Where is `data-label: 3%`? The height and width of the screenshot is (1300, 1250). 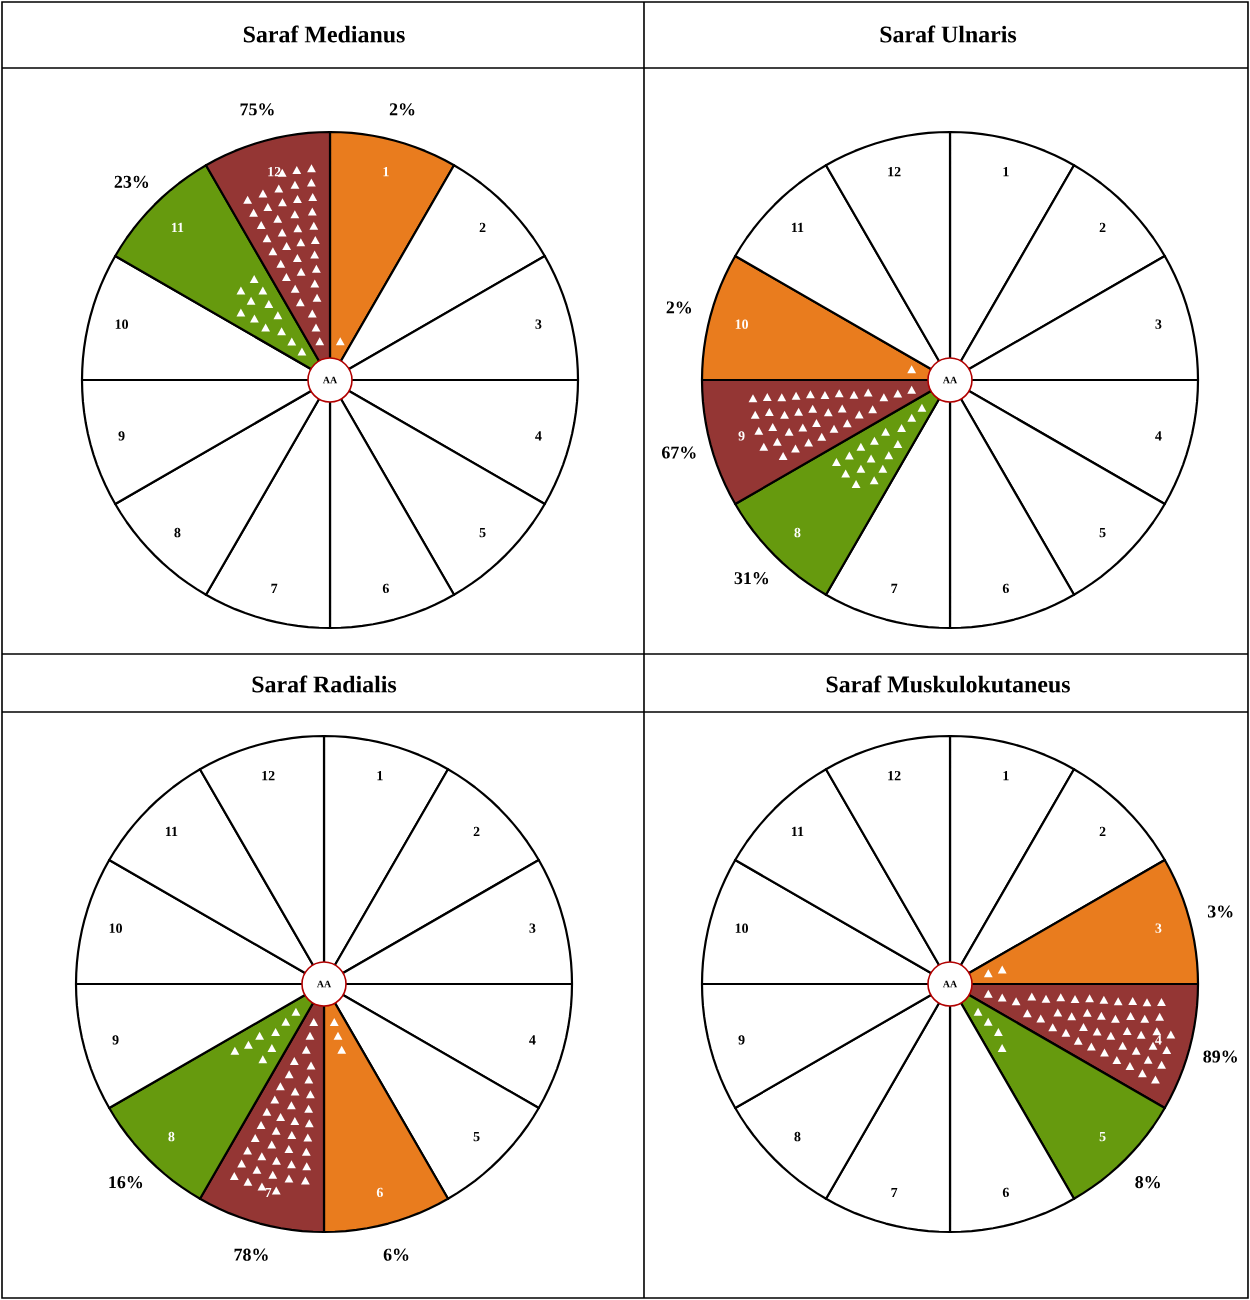 data-label: 3% is located at coordinates (1220, 911).